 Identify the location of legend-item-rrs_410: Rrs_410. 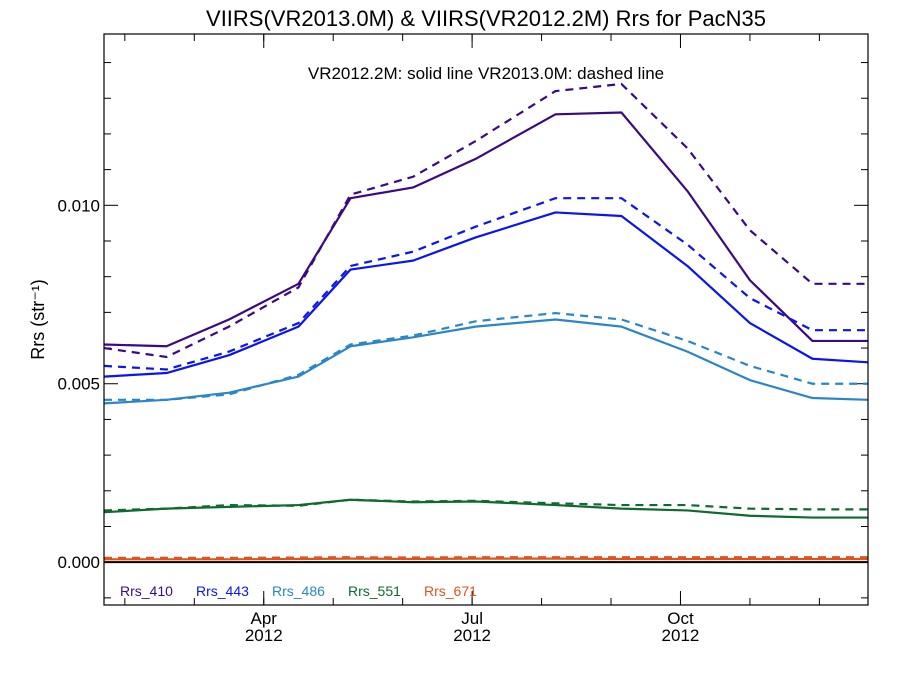
(146, 591).